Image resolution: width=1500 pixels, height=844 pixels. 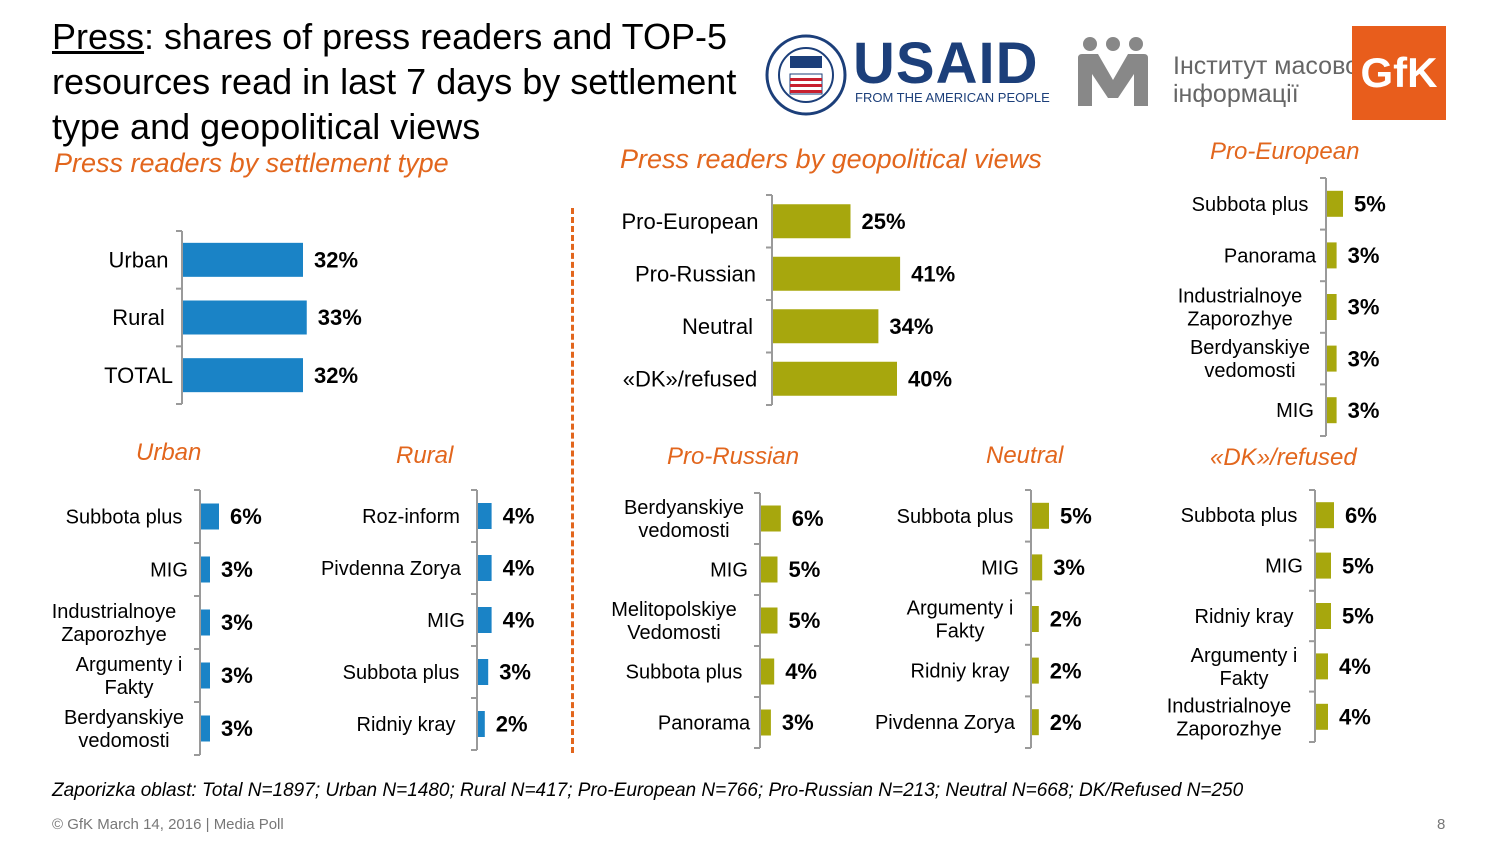 I want to click on usaid-logo-text: USAID, so click(x=946, y=63).